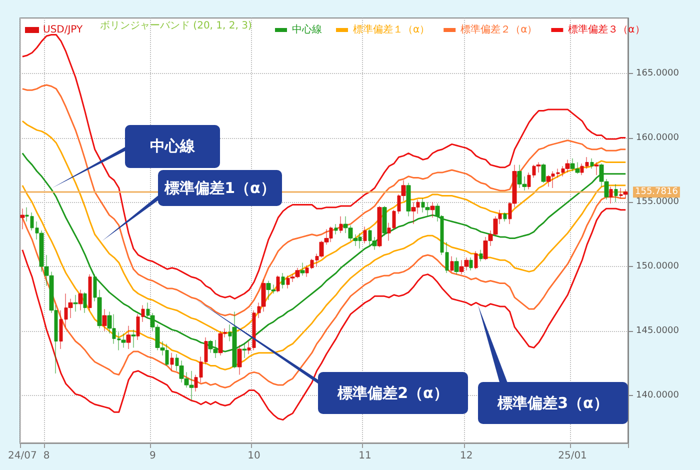 Image resolution: width=700 pixels, height=470 pixels. Describe the element at coordinates (499, 30) in the screenshot. I see `legend-label: 標準偏差２（α）` at that location.